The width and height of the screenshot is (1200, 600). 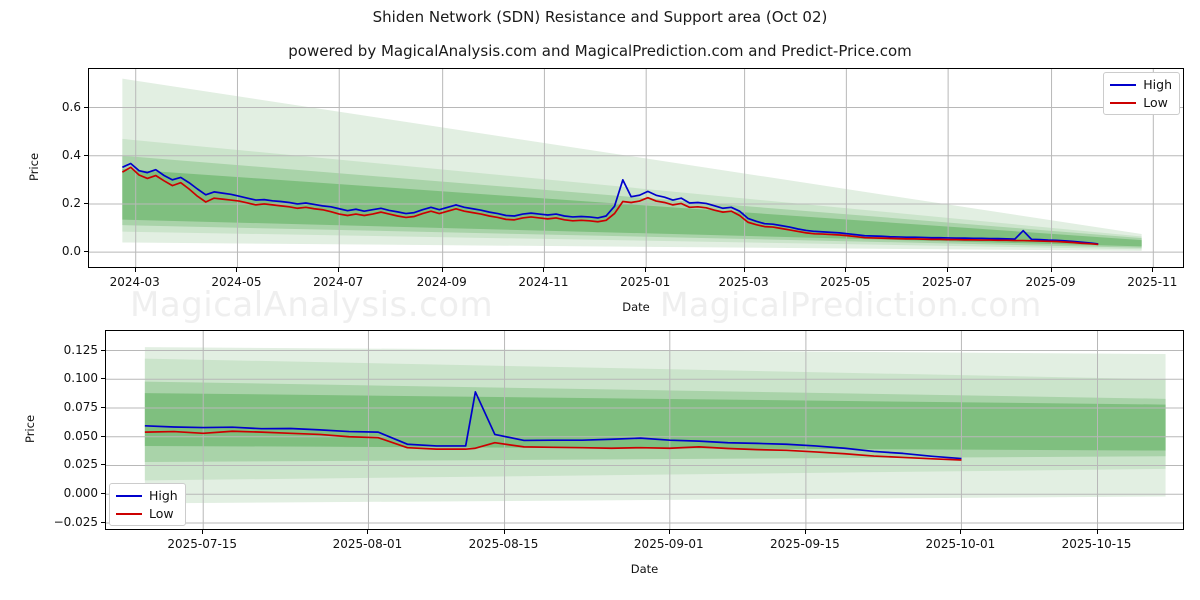 What do you see at coordinates (668, 544) in the screenshot?
I see `x-axis-tick-label: 2025-09-01` at bounding box center [668, 544].